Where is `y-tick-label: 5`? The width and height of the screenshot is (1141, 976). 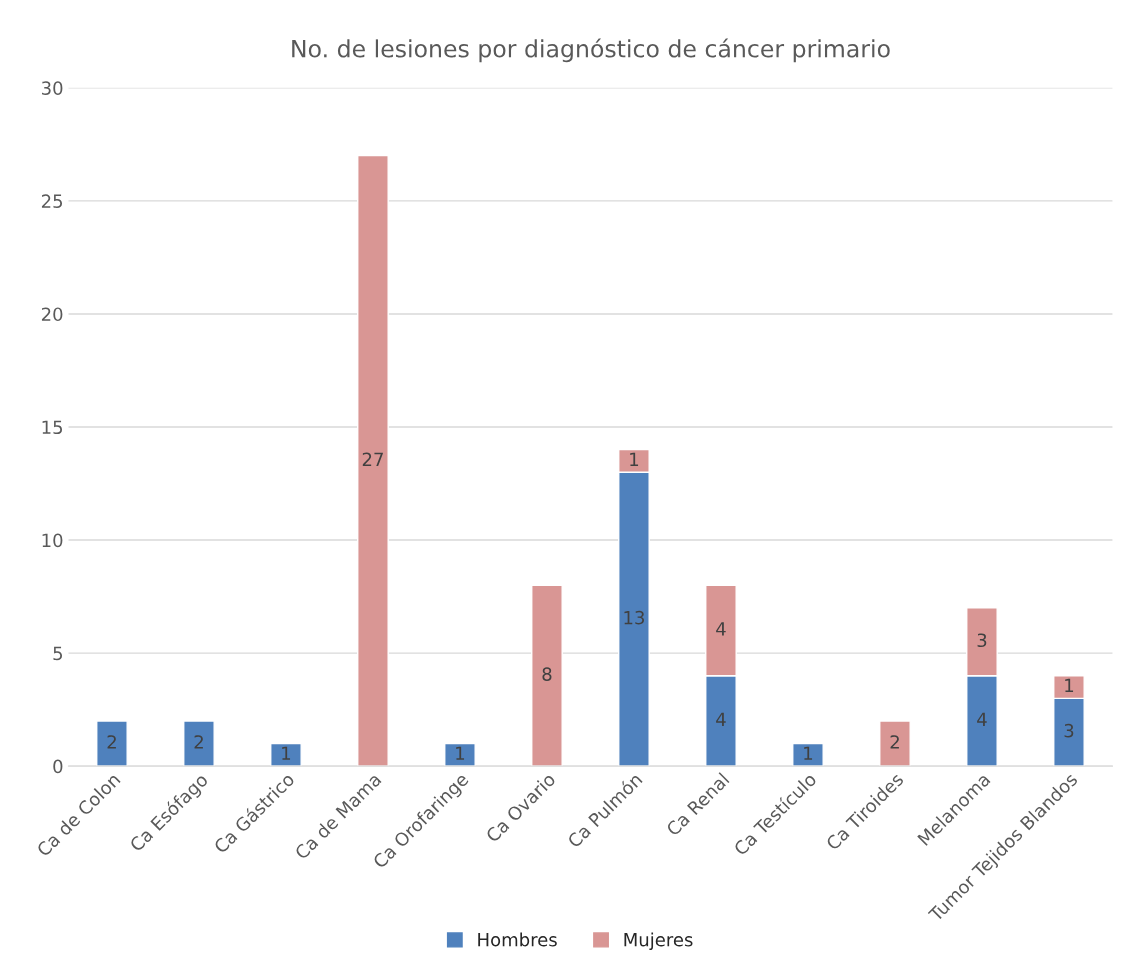 y-tick-label: 5 is located at coordinates (58, 653).